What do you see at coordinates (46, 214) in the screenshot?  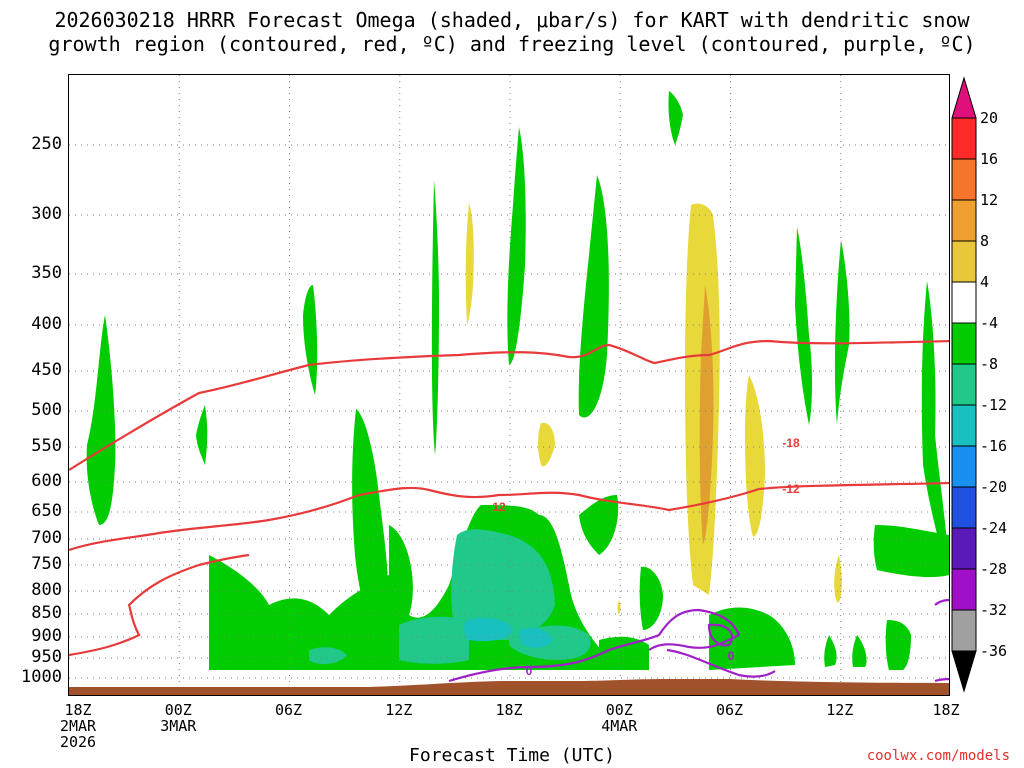 I see `y-tick-label: 300` at bounding box center [46, 214].